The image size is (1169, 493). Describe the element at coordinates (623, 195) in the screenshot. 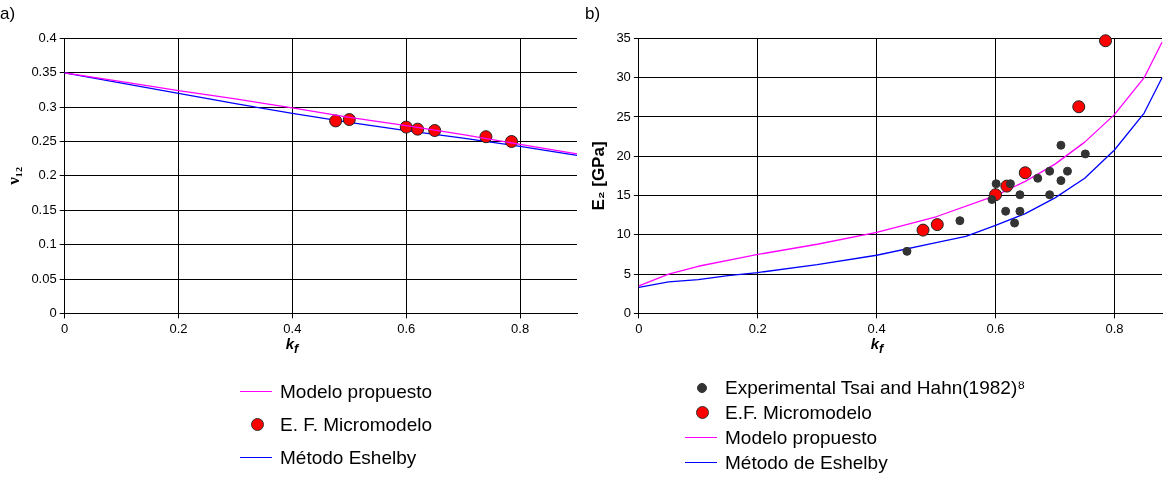

I see `y-tick-label: 15` at that location.